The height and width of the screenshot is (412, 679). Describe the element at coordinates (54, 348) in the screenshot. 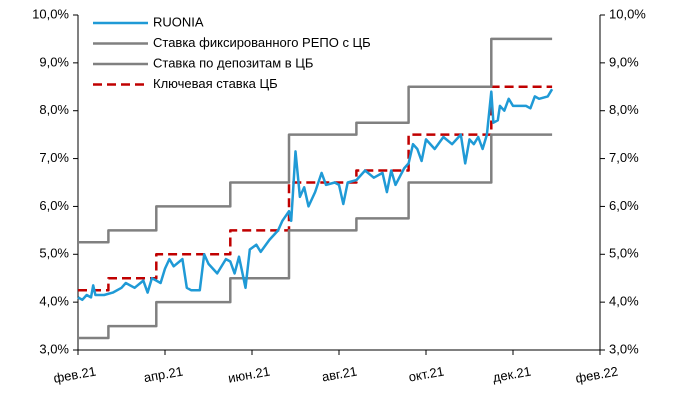

I see `y-tick-label: 3,0%` at that location.